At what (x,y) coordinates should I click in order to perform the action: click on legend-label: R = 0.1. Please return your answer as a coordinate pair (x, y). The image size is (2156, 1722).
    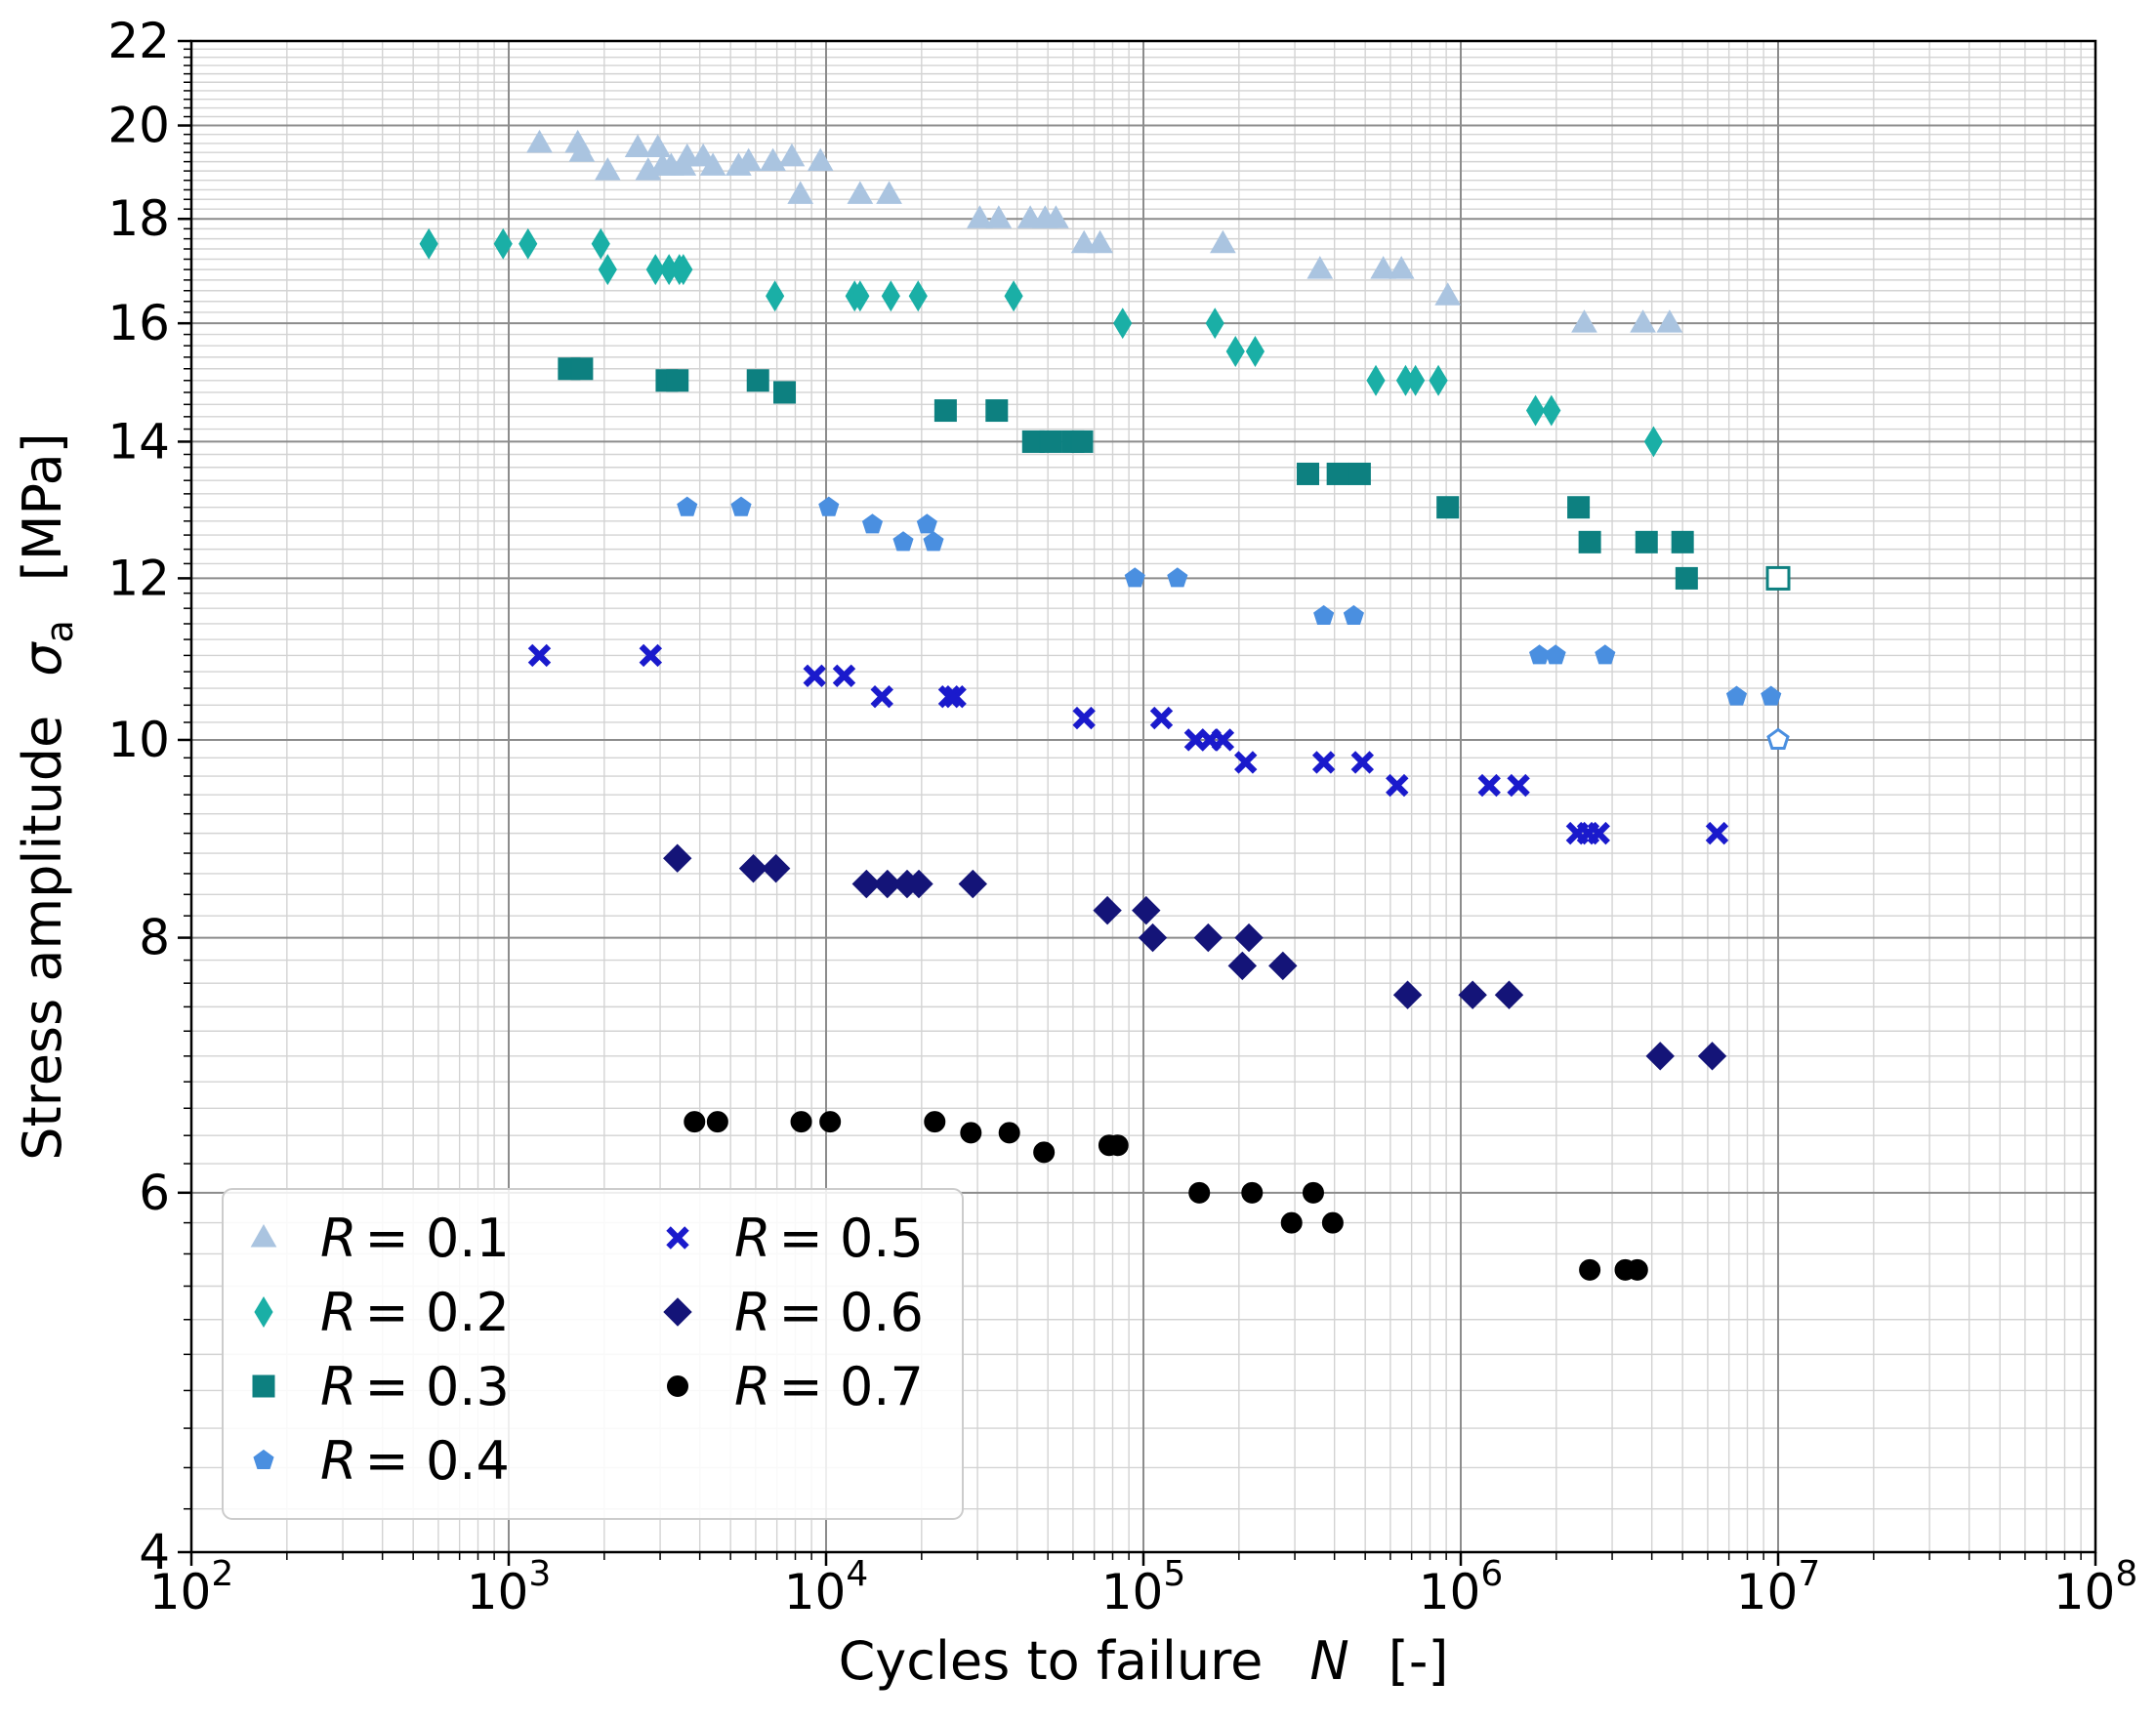
    Looking at the image, I should click on (415, 1238).